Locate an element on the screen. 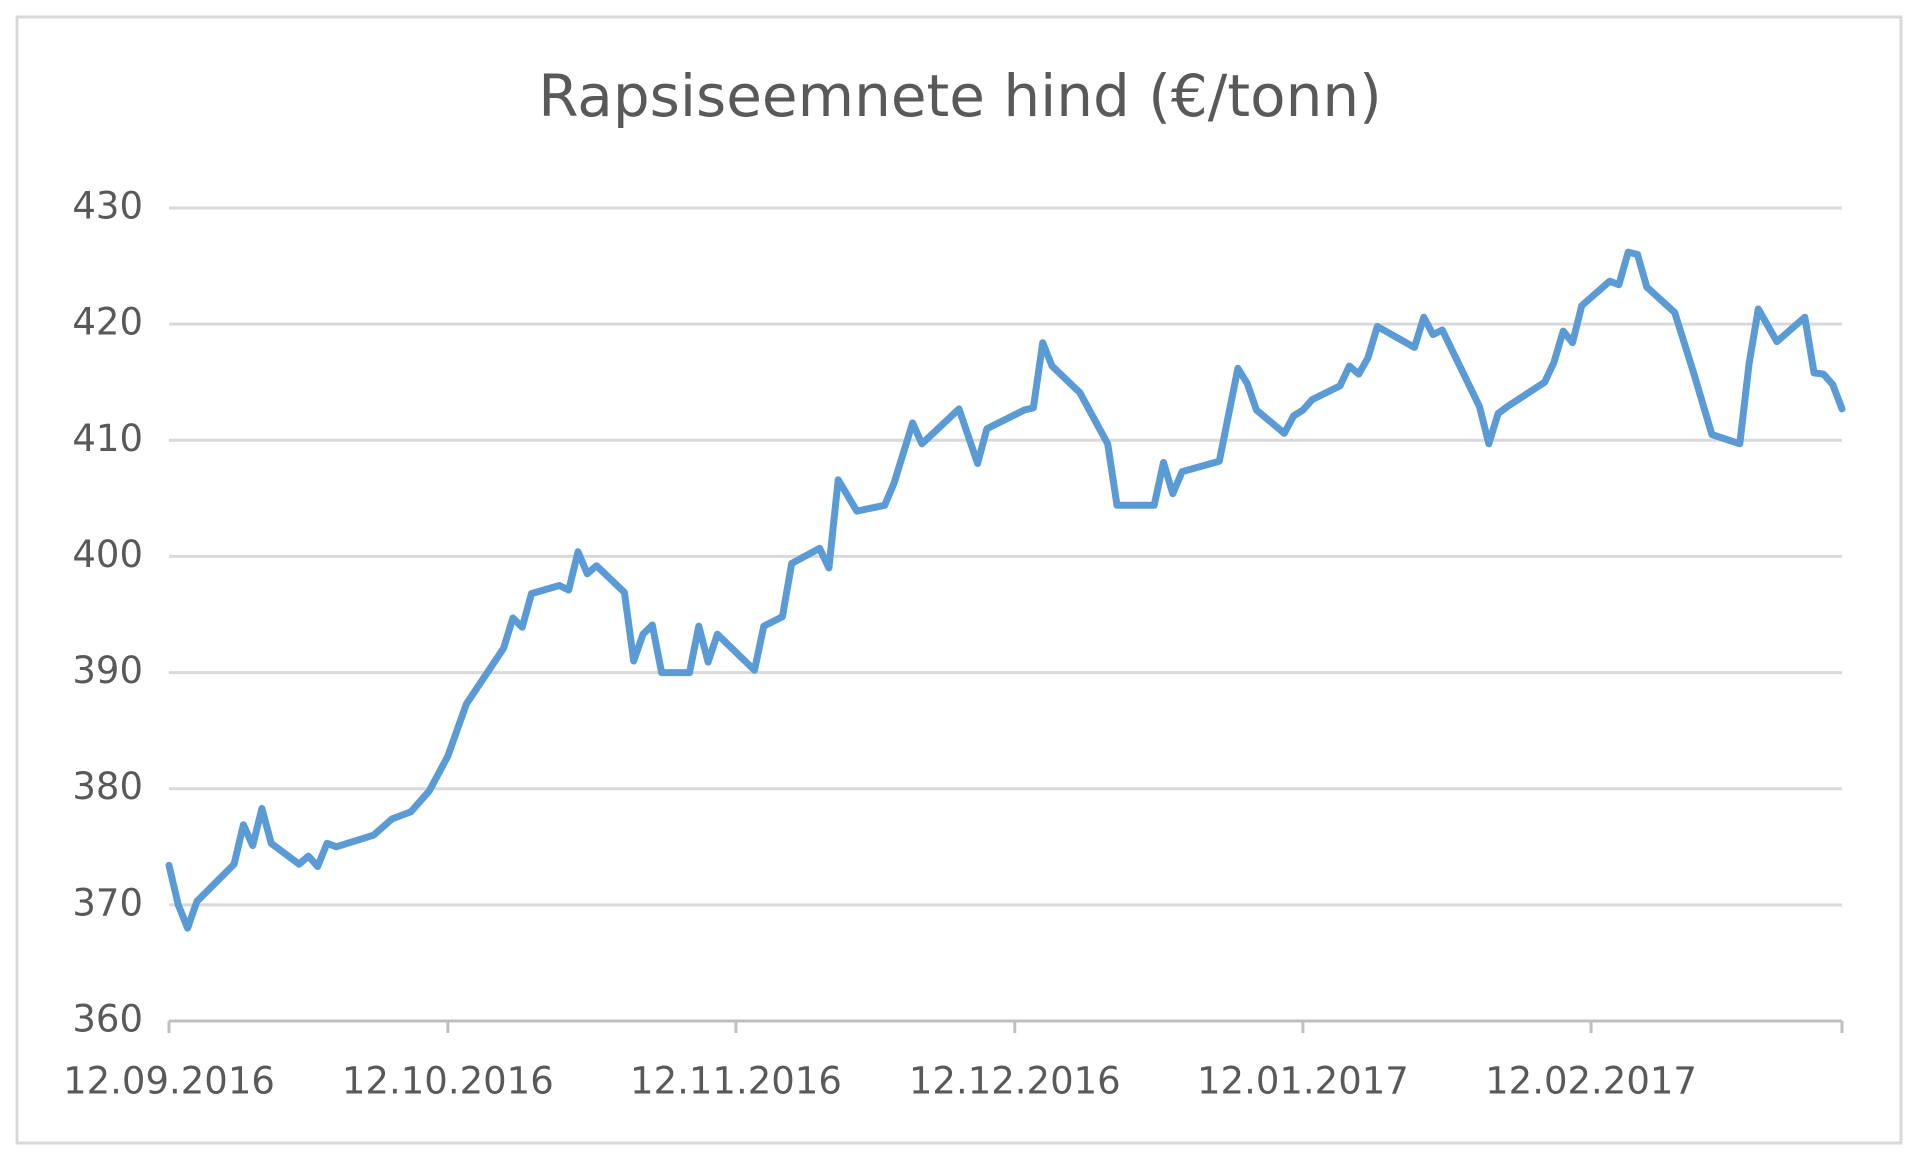 The image size is (1920, 1172). y-tick-label: 380 is located at coordinates (107, 786).